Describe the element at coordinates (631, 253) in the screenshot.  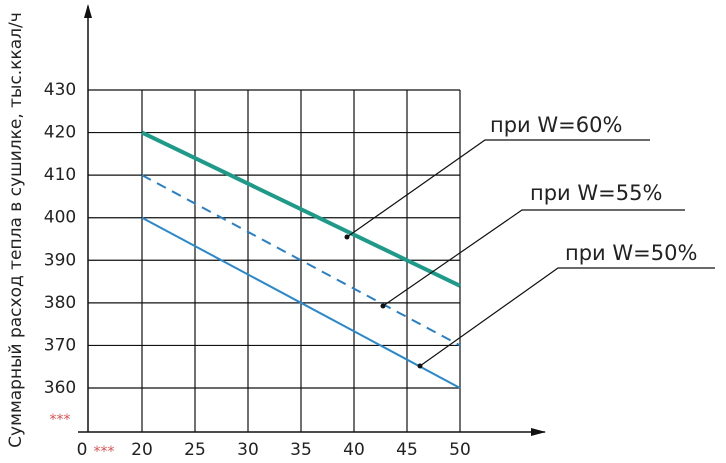
I see `series-annotation: при W=50%` at that location.